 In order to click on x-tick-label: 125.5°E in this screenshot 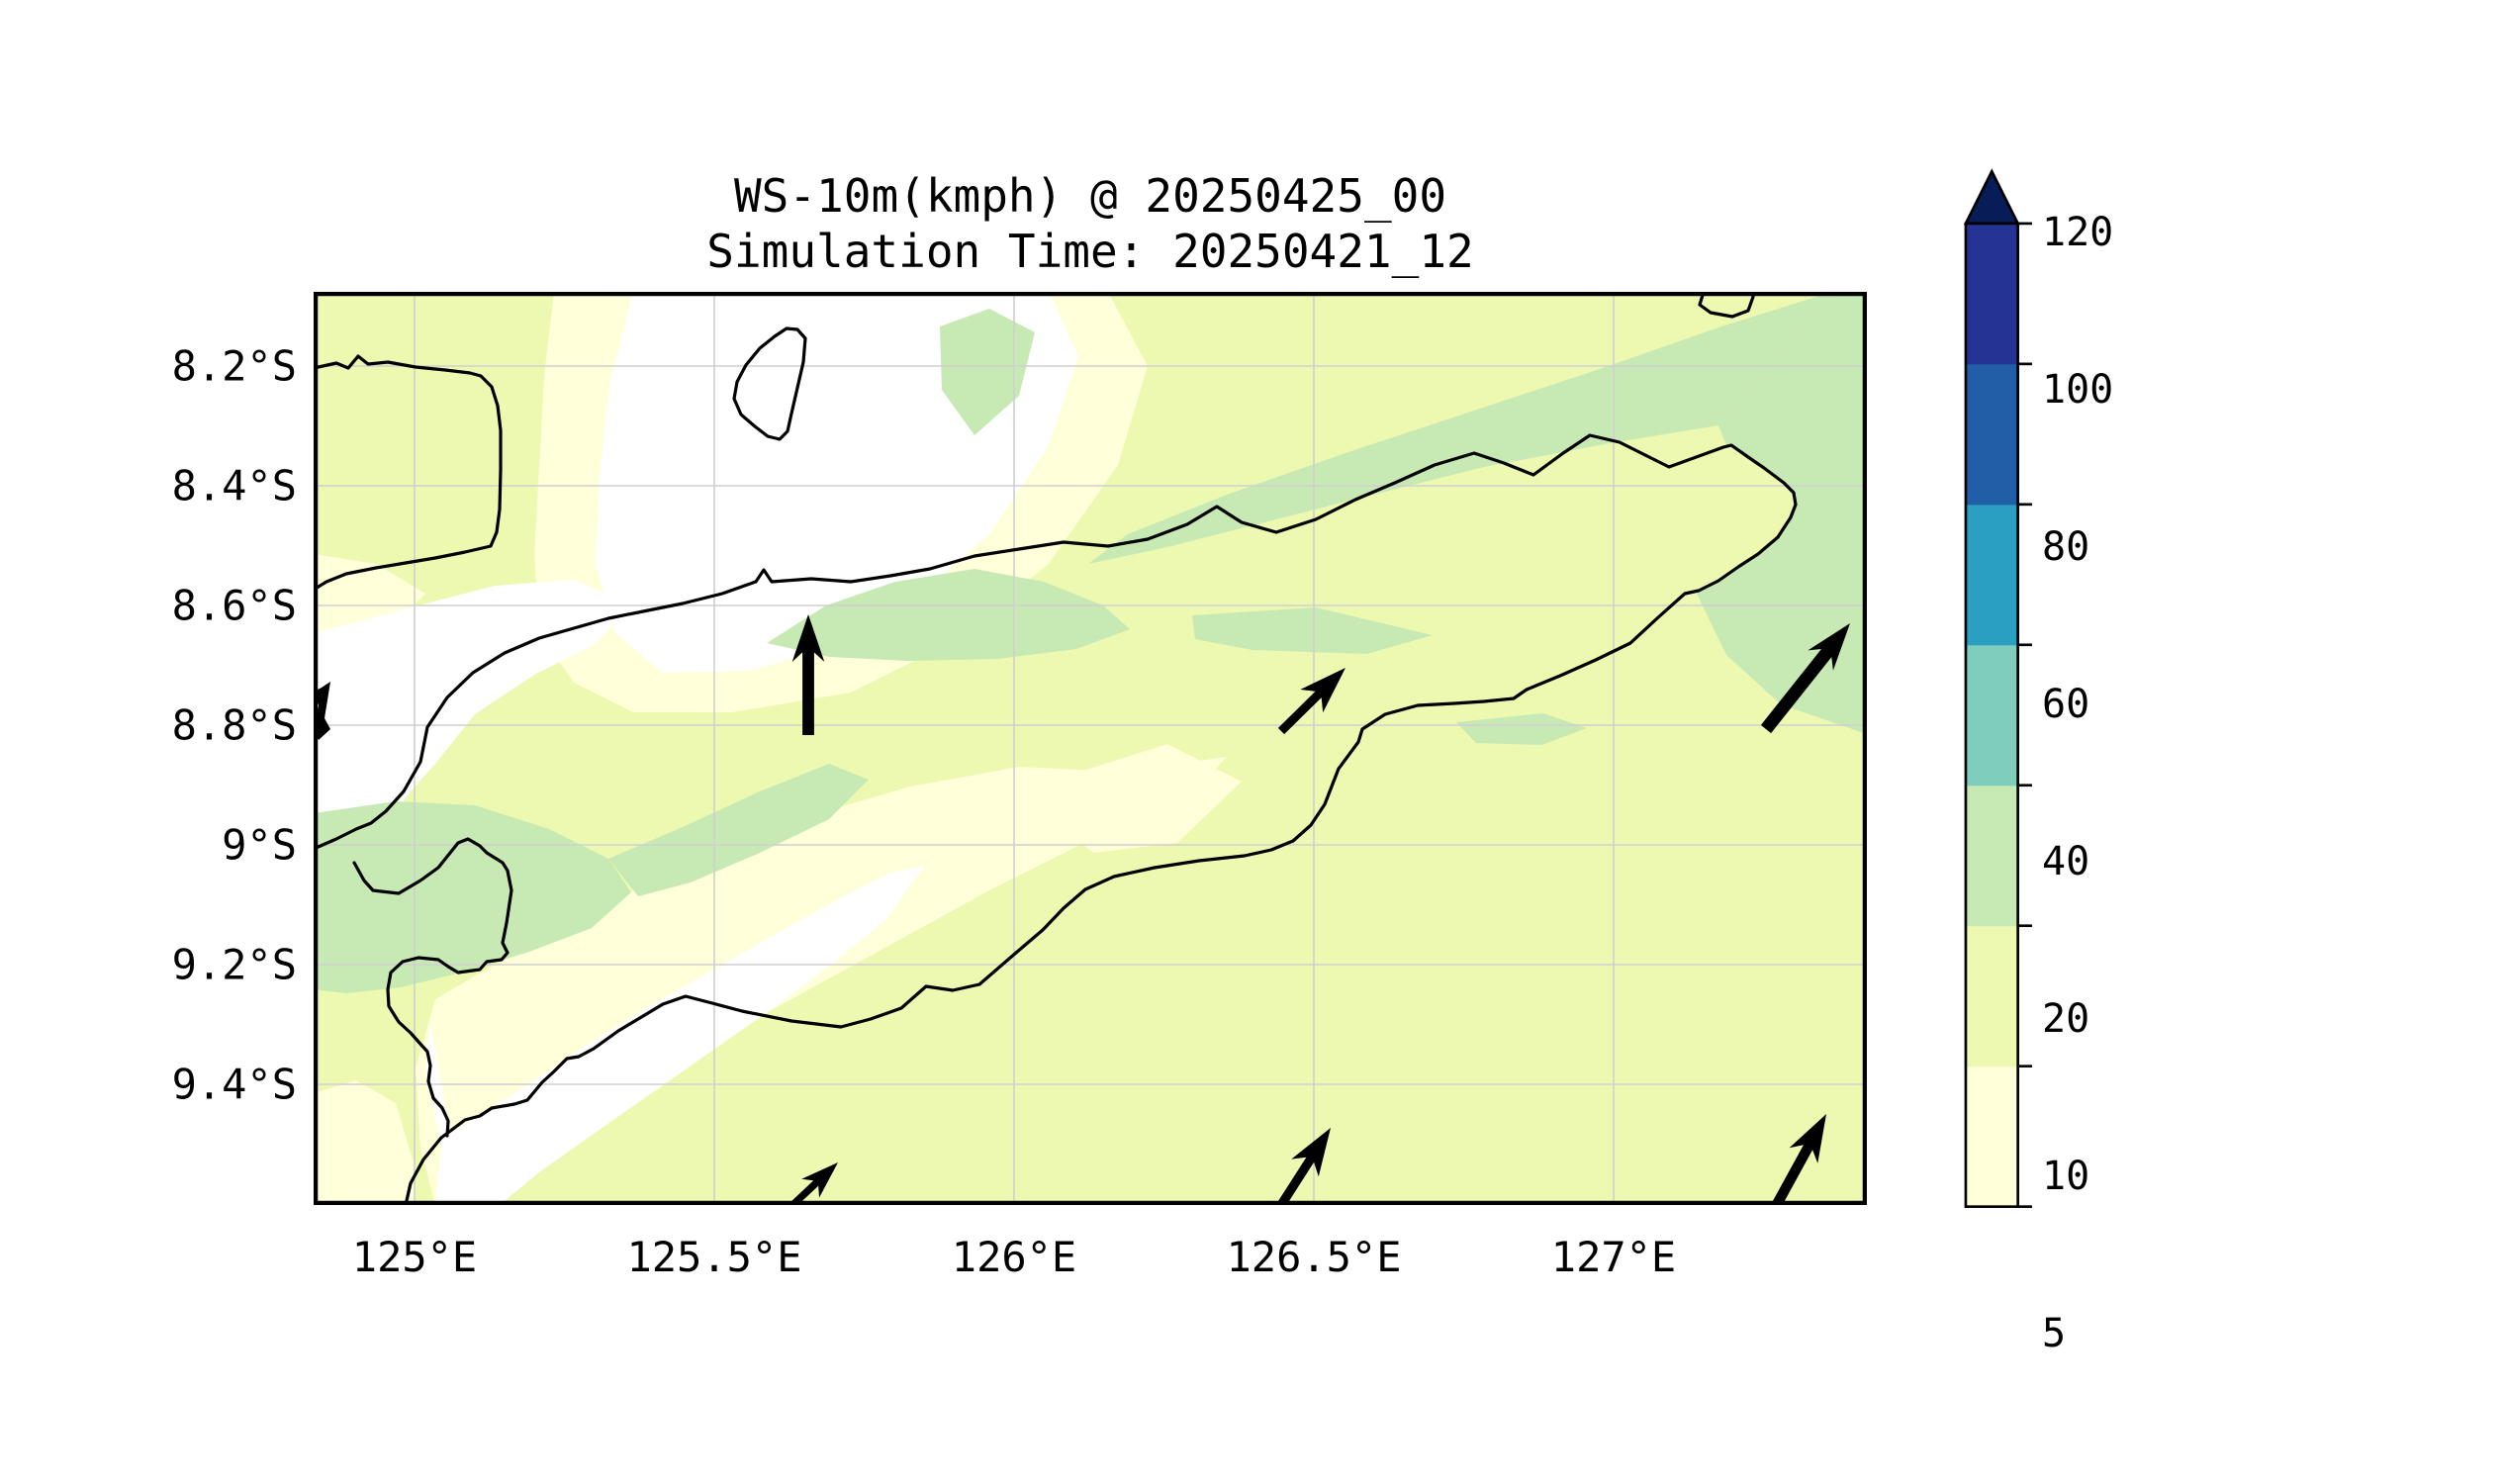, I will do `click(714, 1257)`.